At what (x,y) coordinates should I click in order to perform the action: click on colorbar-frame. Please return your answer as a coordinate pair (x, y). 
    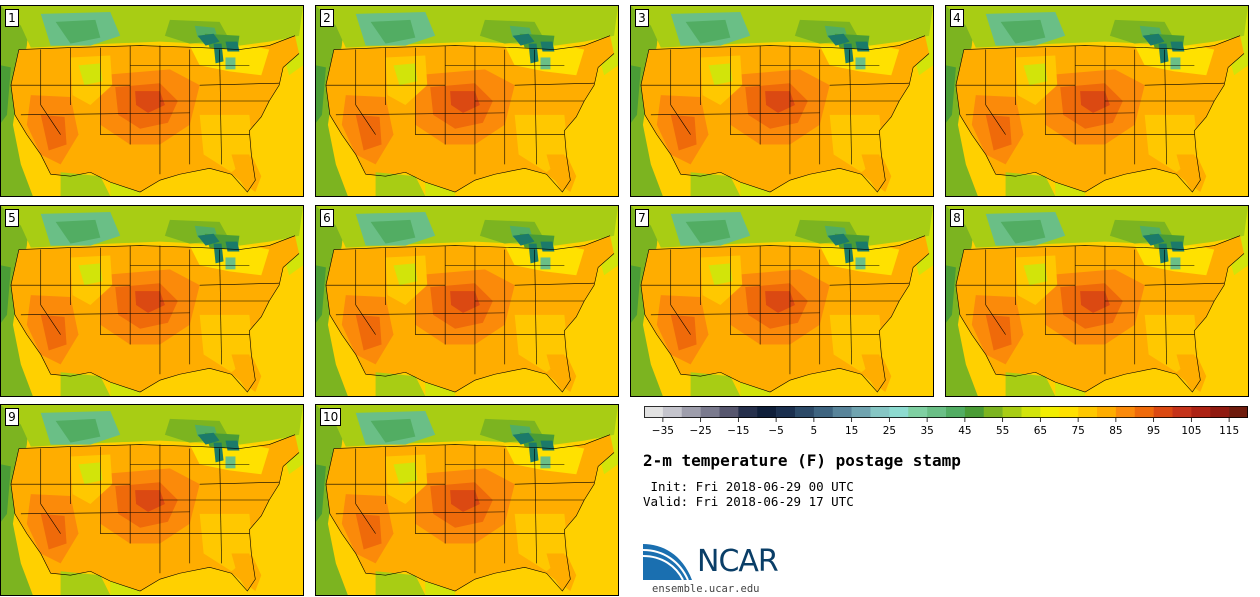
    Looking at the image, I should click on (946, 412).